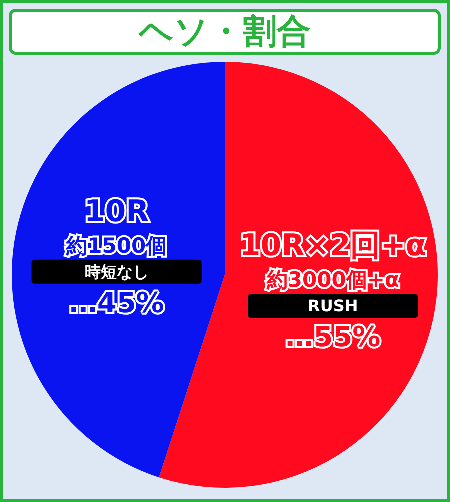  Describe the element at coordinates (333, 280) in the screenshot. I see `text: 約3000個+α` at that location.